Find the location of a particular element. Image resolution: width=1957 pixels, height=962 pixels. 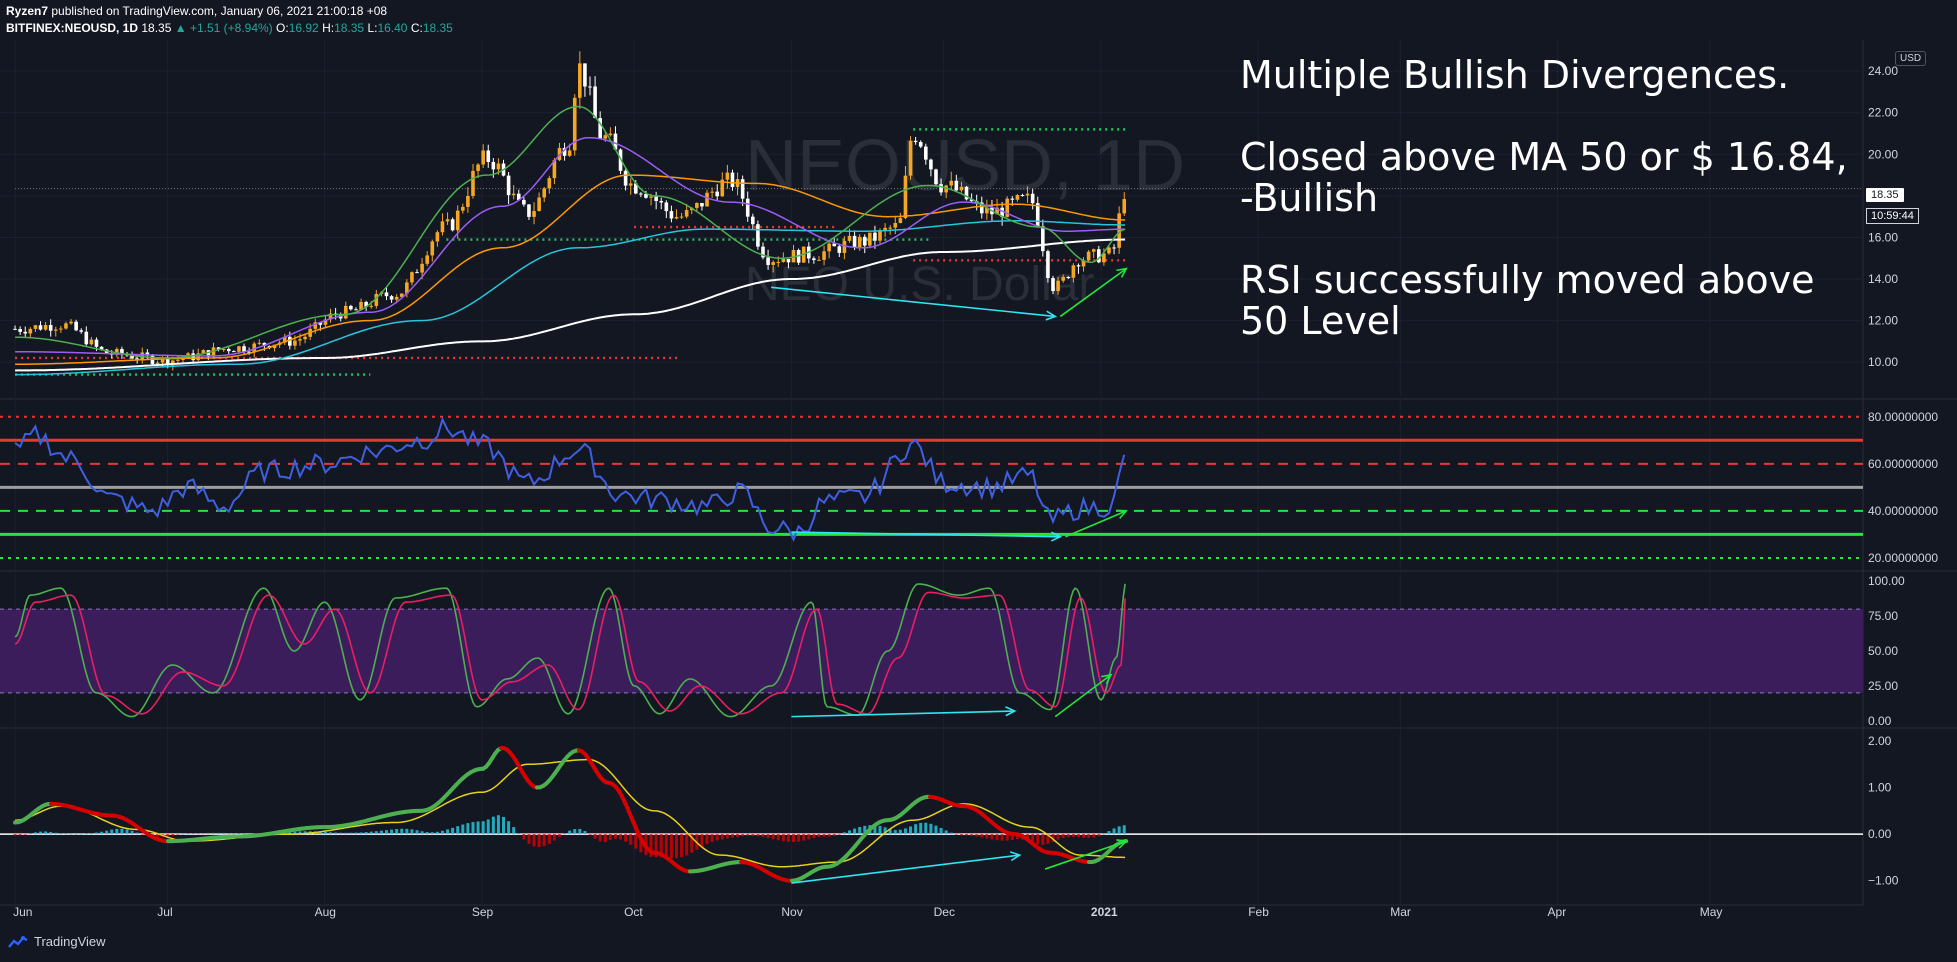

macd-divergence-arrow-0-head is located at coordinates (1015, 856).